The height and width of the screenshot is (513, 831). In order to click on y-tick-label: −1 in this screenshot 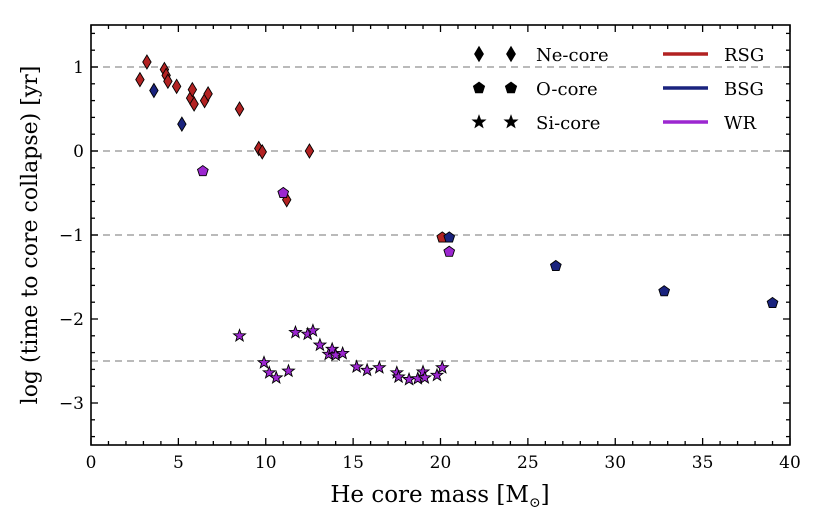, I will do `click(71, 236)`.